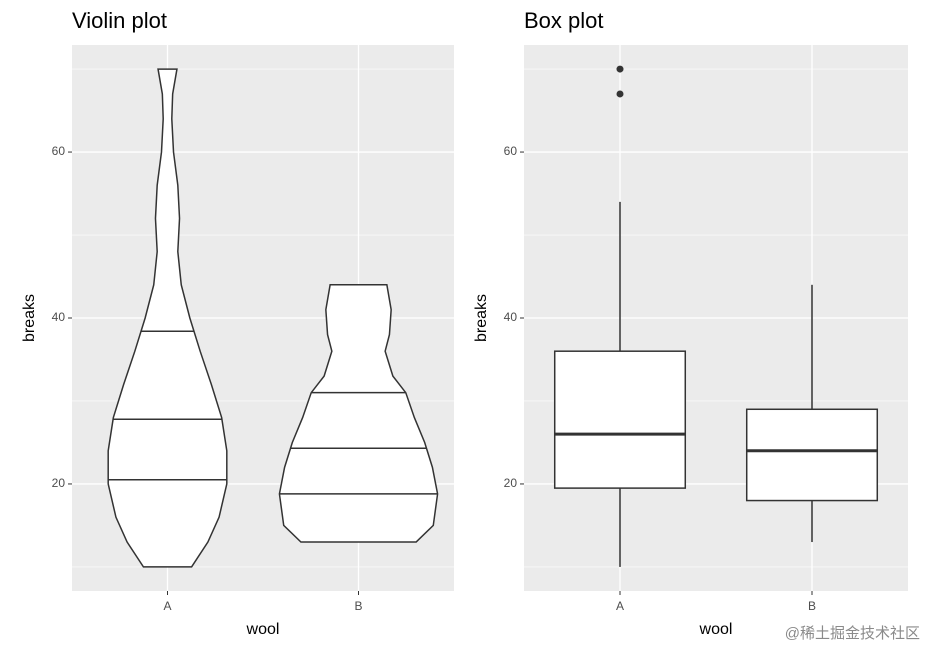  Describe the element at coordinates (564, 20) in the screenshot. I see `chart-title: Box plot` at that location.